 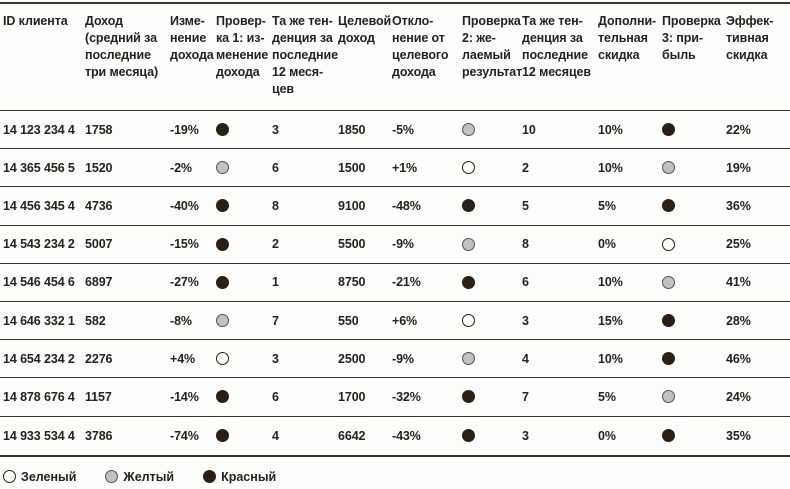 I want to click on cell-target_deviation: +1%, so click(x=405, y=167).